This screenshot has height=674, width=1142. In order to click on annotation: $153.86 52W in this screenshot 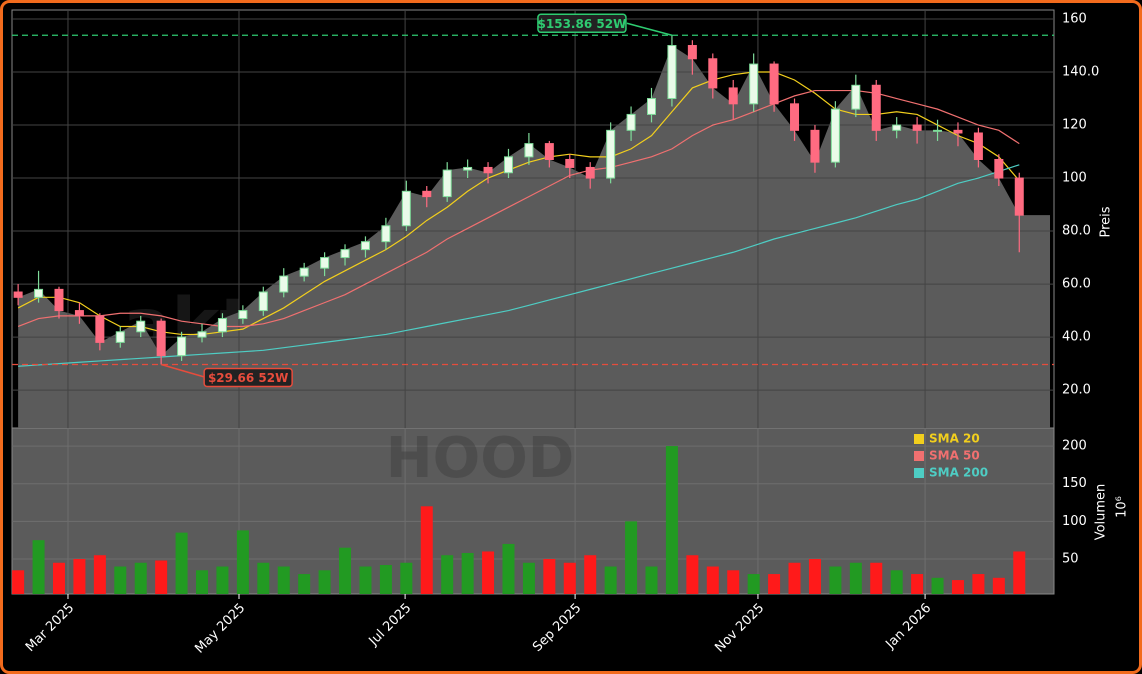, I will do `click(582, 23)`.